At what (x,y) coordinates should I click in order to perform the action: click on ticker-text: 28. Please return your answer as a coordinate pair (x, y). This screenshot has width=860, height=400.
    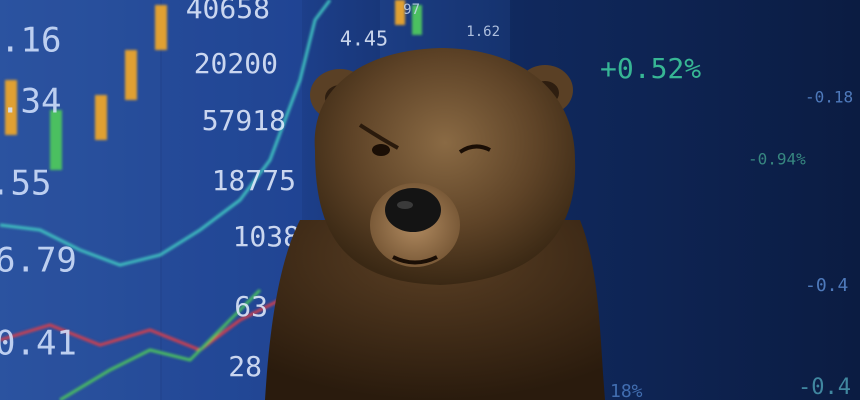
    Looking at the image, I should click on (245, 366).